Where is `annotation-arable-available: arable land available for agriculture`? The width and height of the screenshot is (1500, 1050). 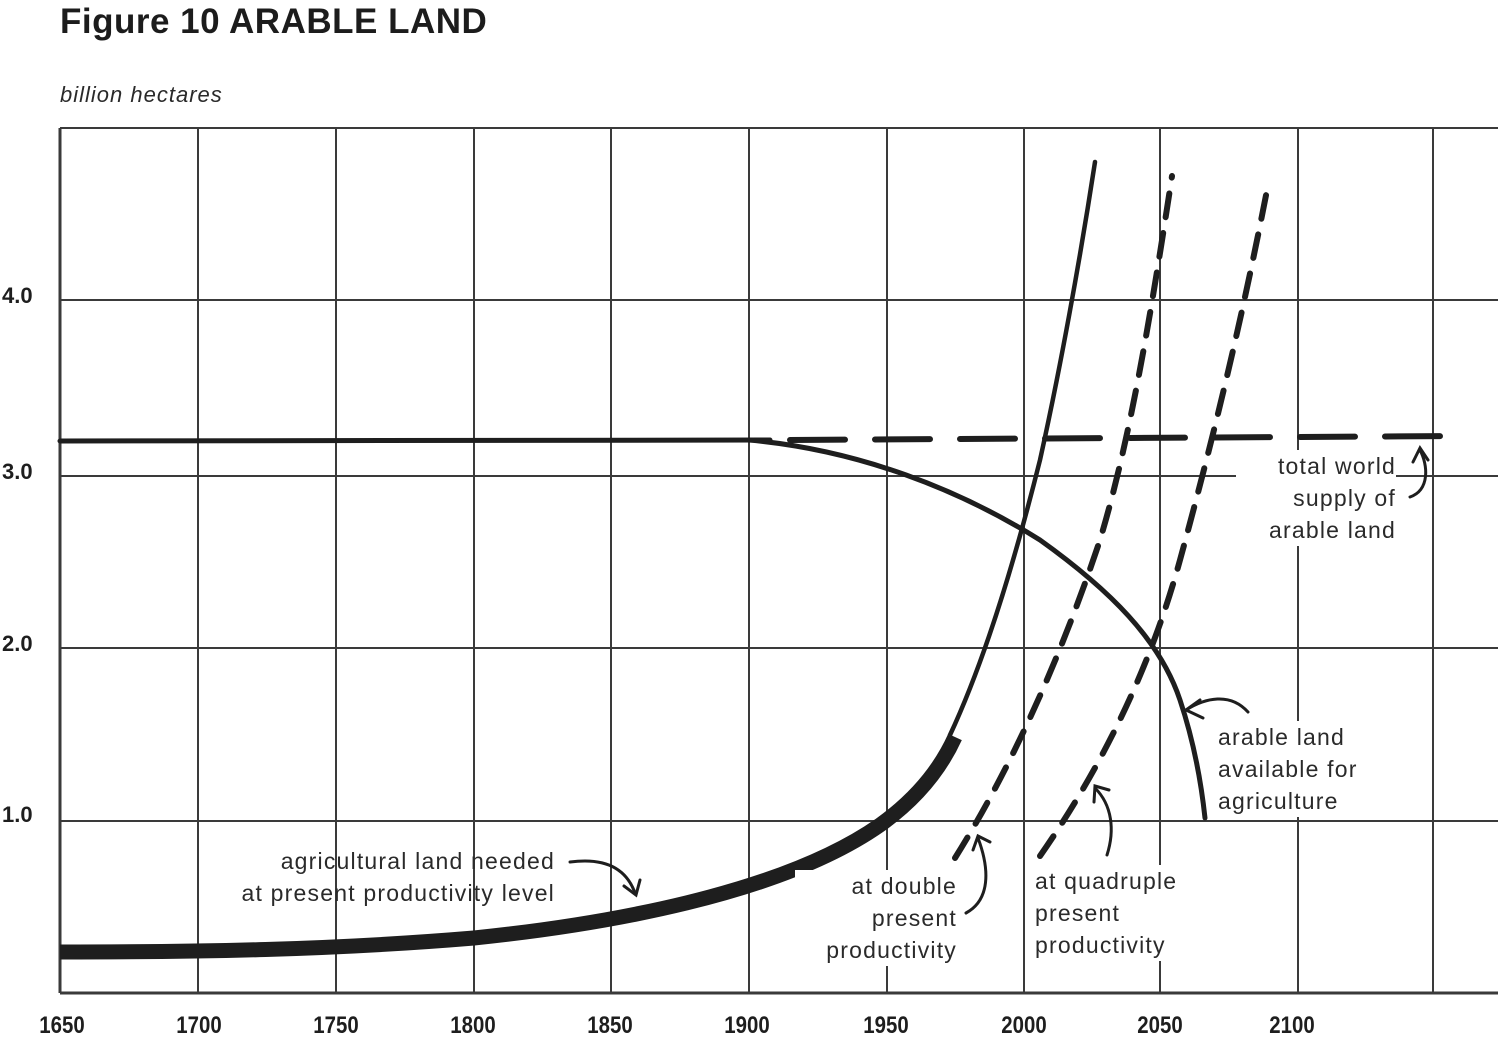
annotation-arable-available: arable land available for agriculture is located at coordinates (1308, 769).